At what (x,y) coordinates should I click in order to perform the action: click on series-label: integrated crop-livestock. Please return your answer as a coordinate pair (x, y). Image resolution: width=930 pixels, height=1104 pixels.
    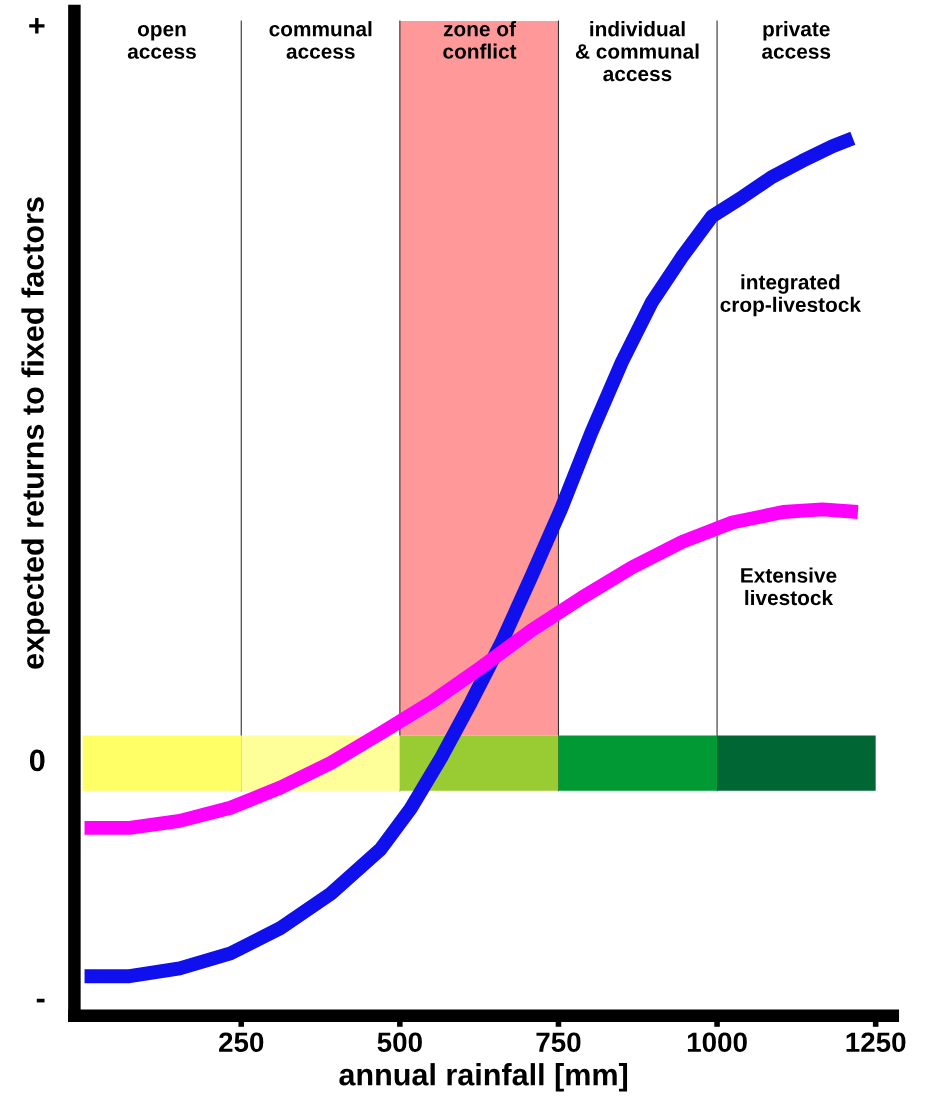
    Looking at the image, I should click on (790, 295).